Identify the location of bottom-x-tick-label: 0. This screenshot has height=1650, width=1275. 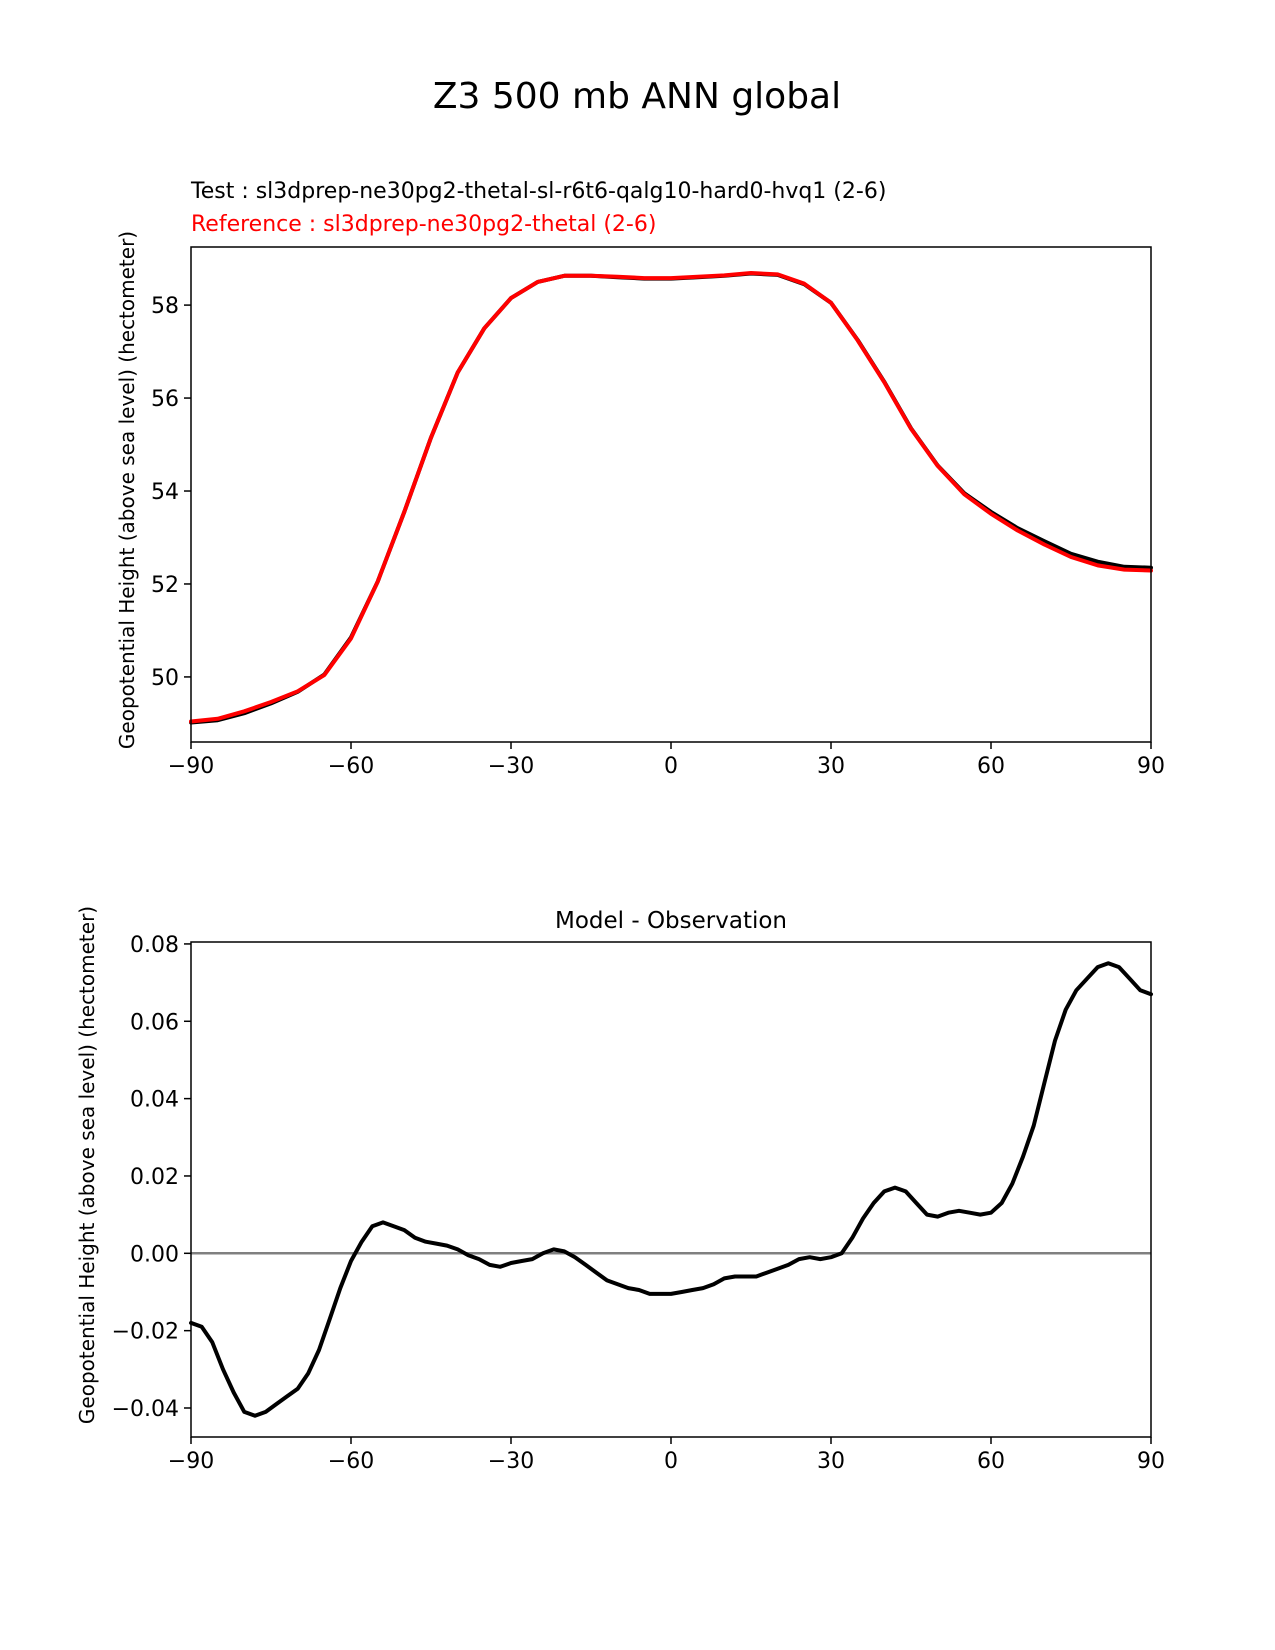
(671, 1461).